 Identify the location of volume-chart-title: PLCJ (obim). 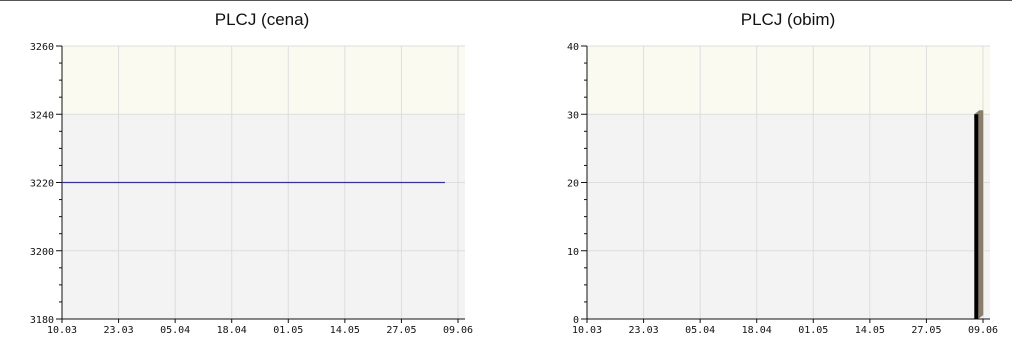
(788, 19).